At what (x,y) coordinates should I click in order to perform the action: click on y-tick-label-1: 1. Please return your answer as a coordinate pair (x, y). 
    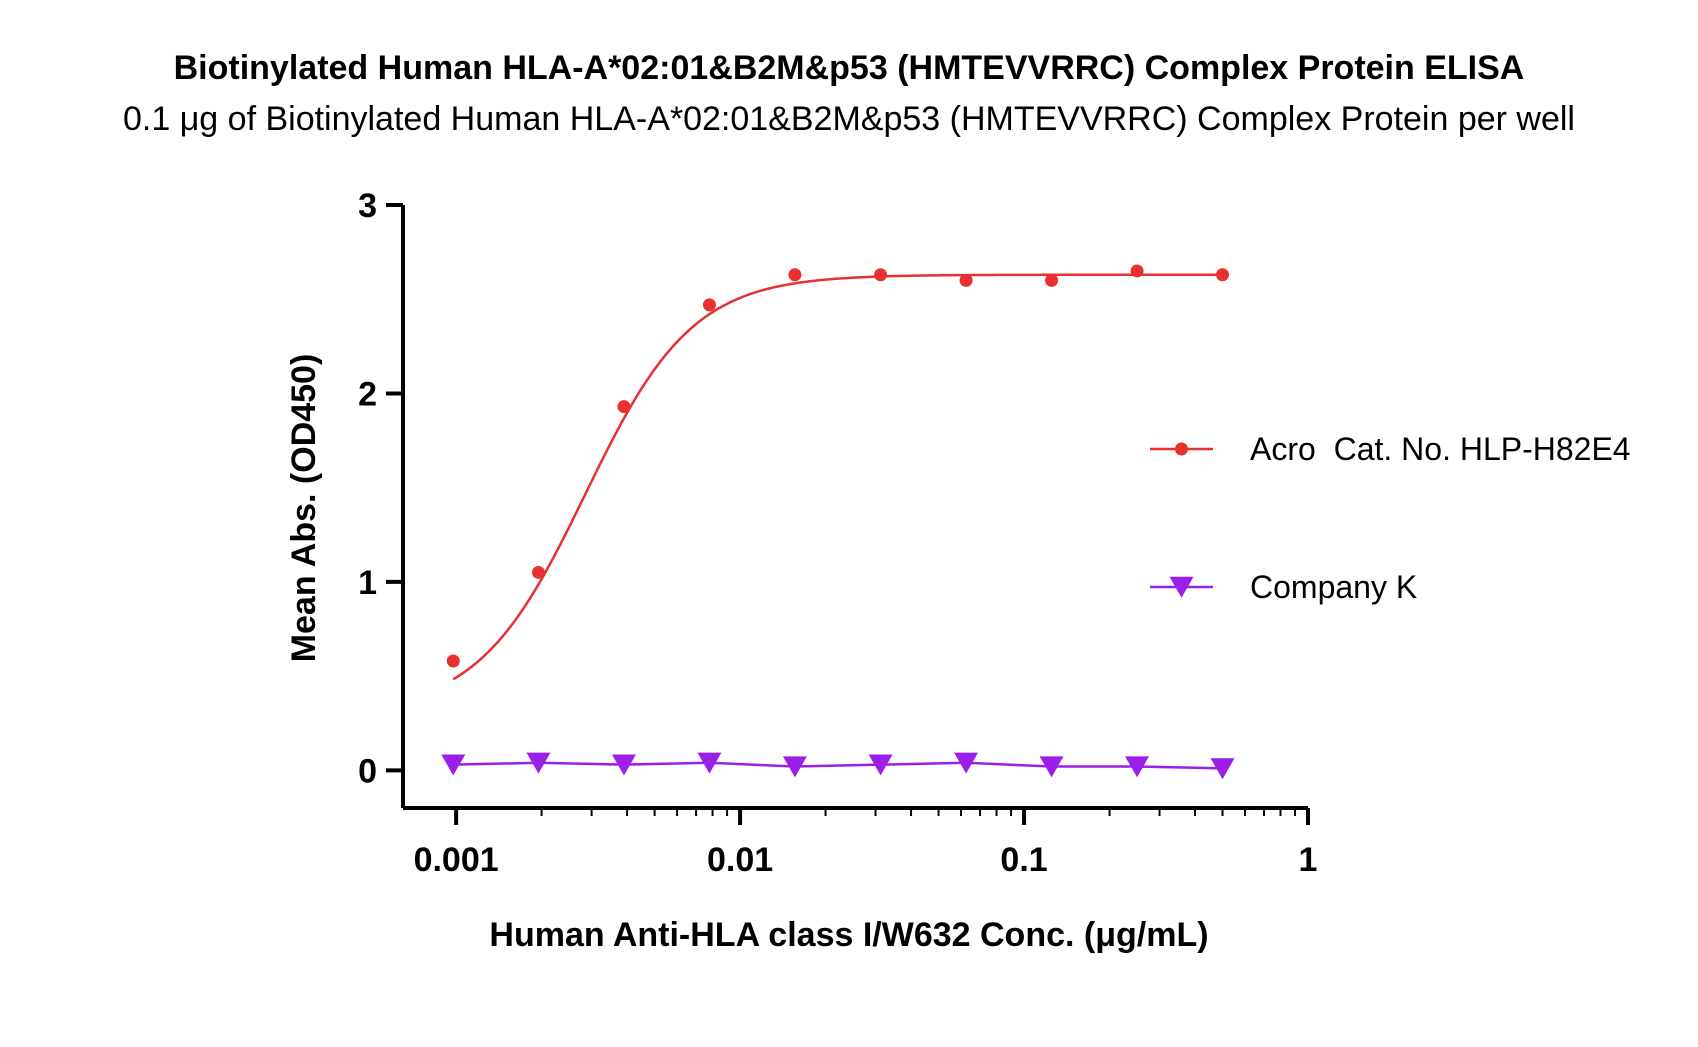
    Looking at the image, I should click on (367, 583).